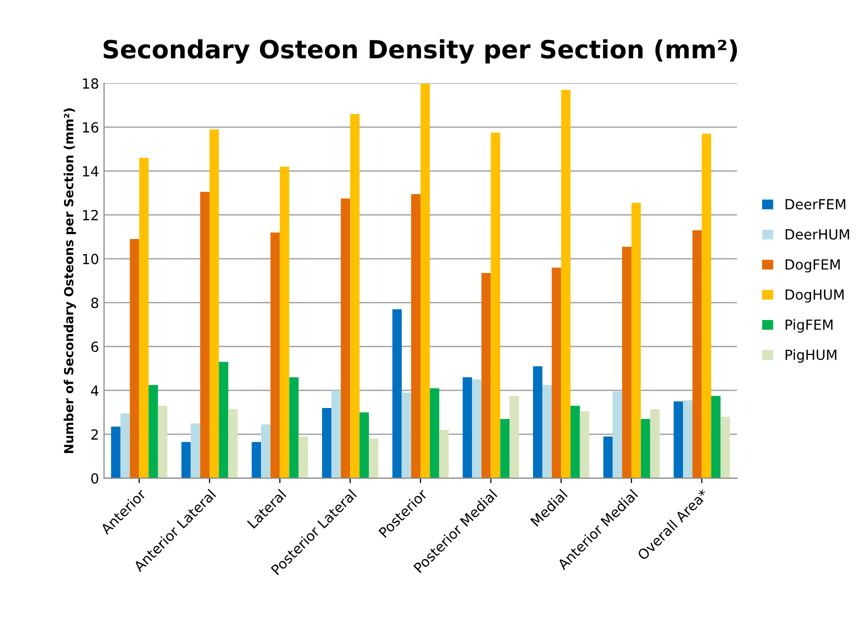 This screenshot has width=867, height=617. What do you see at coordinates (813, 265) in the screenshot?
I see `legend-label: DogFEM` at bounding box center [813, 265].